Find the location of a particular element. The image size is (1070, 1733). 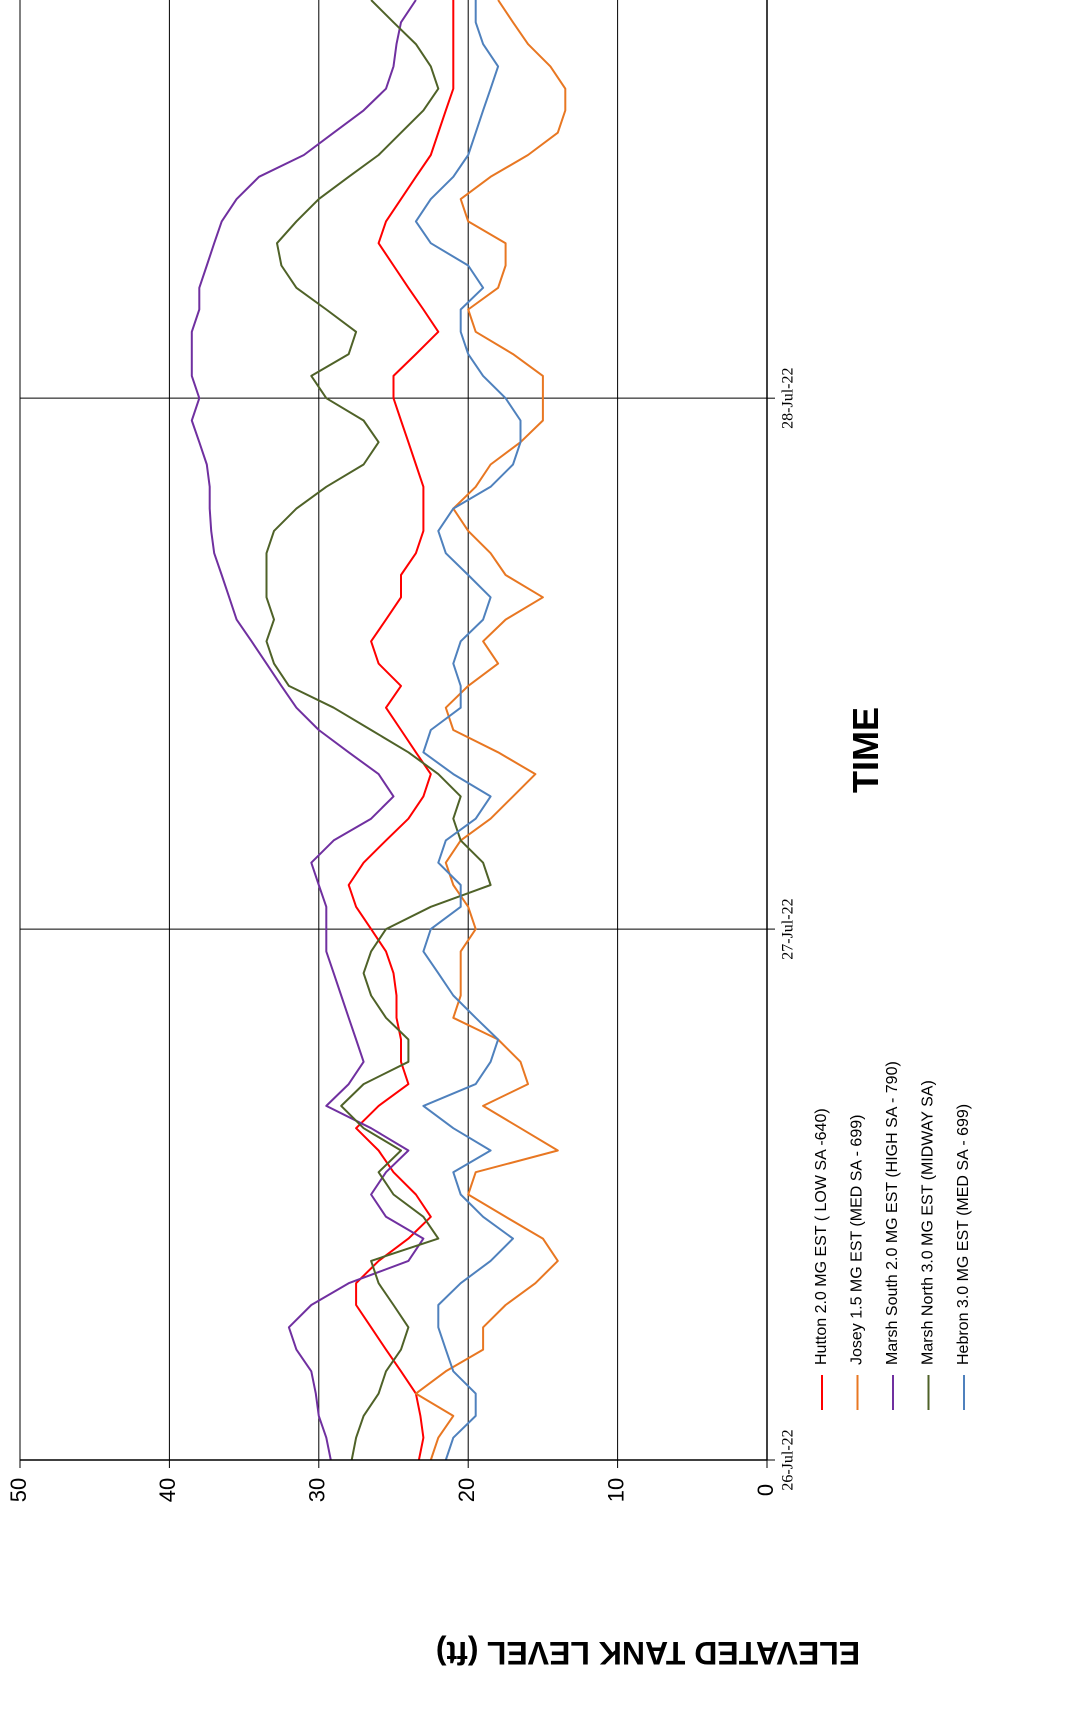

y-tick-label: 10 is located at coordinates (615, 1490).